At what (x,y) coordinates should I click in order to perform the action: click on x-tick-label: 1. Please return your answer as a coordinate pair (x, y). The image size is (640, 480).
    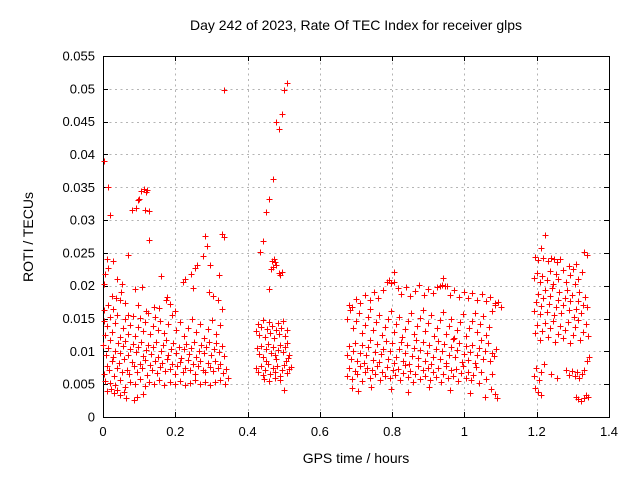
    Looking at the image, I should click on (464, 431).